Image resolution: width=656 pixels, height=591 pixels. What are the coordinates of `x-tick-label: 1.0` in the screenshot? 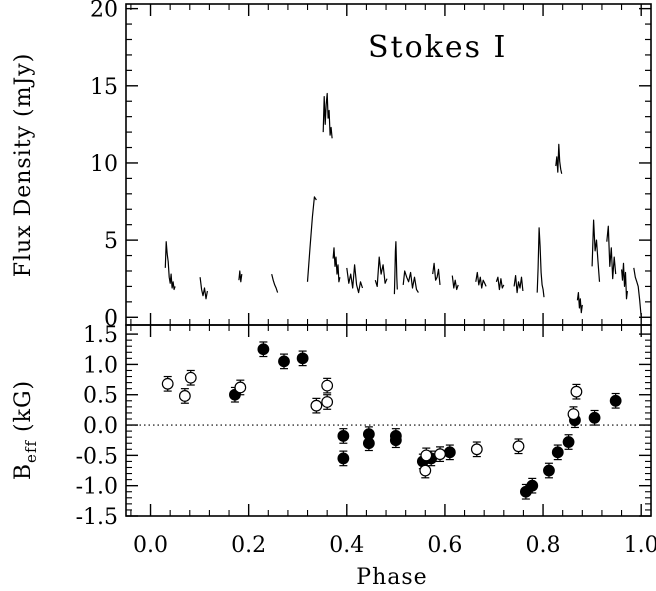 It's located at (640, 545).